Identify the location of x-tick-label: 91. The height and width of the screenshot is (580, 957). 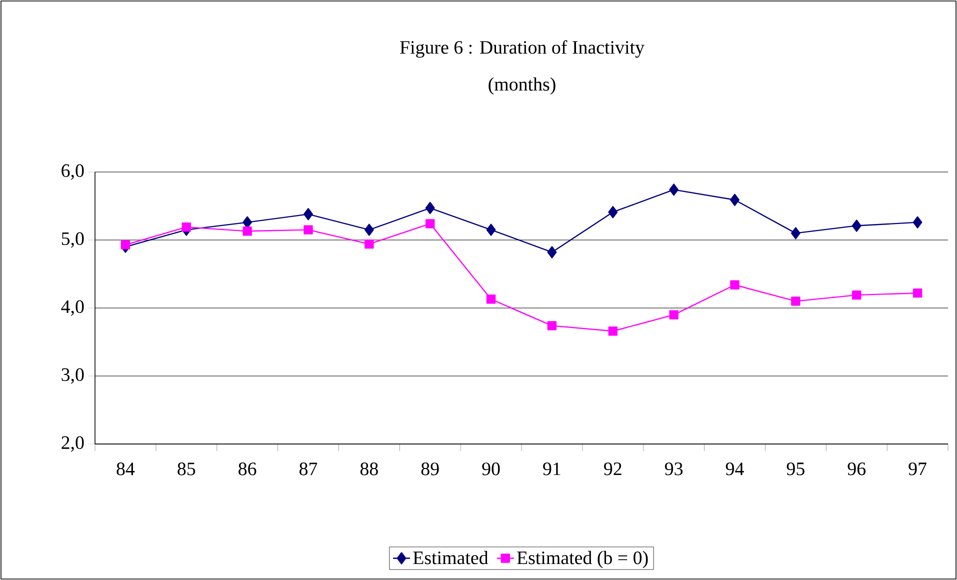
(551, 469).